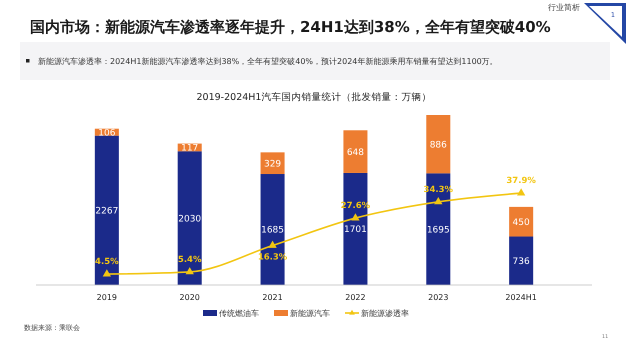 The width and height of the screenshot is (630, 354). I want to click on data-label: 2030, so click(190, 219).